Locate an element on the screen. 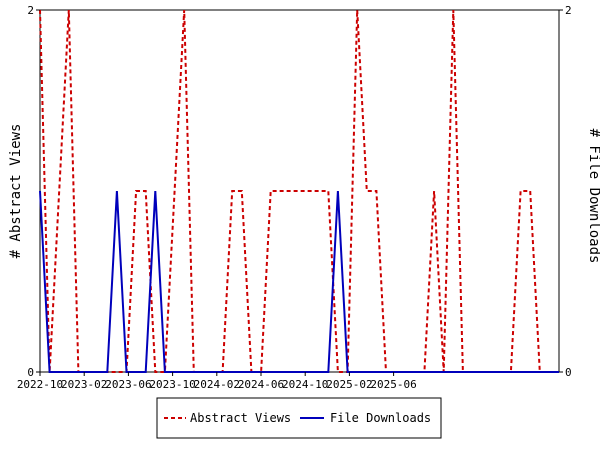 The width and height of the screenshot is (600, 450). y-left-tick-label: 2 is located at coordinates (30, 10).